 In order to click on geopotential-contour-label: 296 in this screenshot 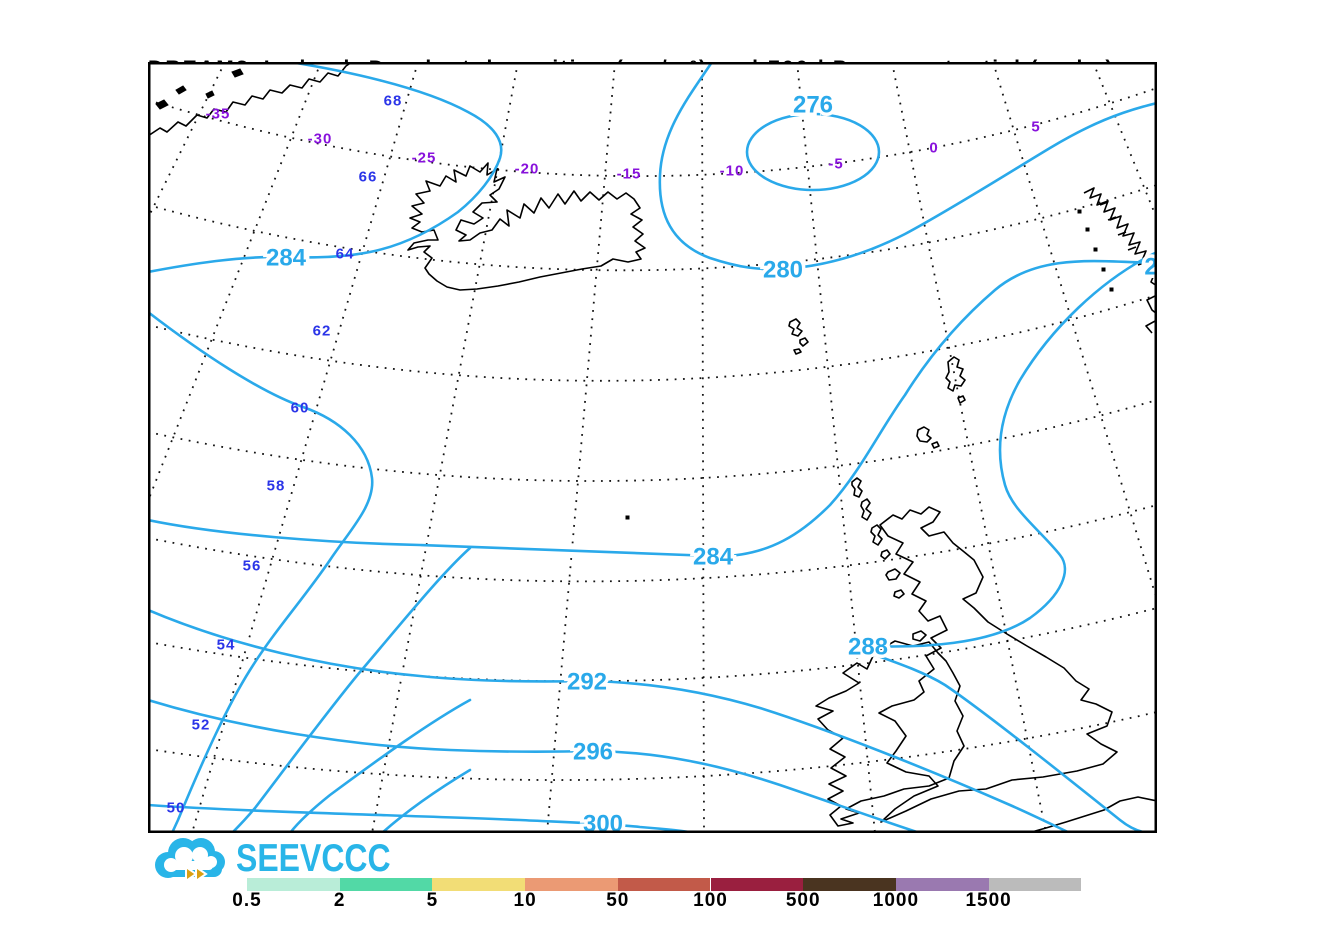, I will do `click(593, 752)`.